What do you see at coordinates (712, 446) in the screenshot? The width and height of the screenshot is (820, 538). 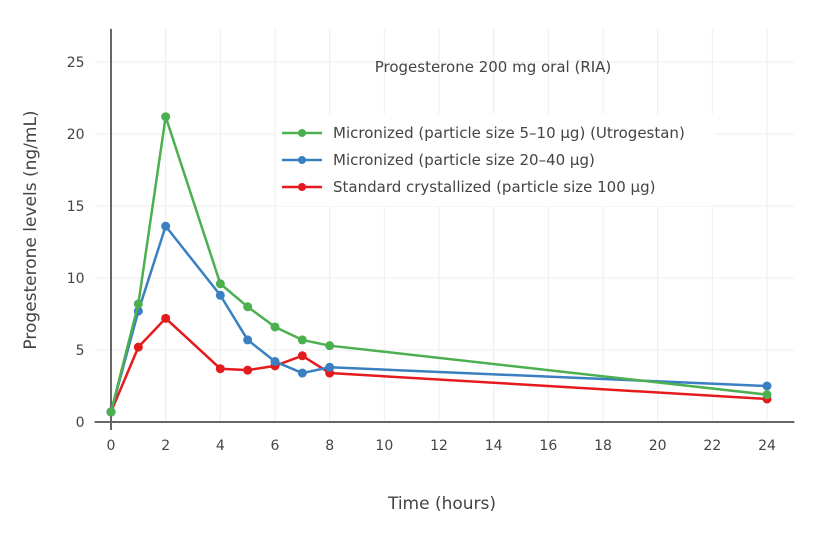 I see `x-tick-label: 22` at bounding box center [712, 446].